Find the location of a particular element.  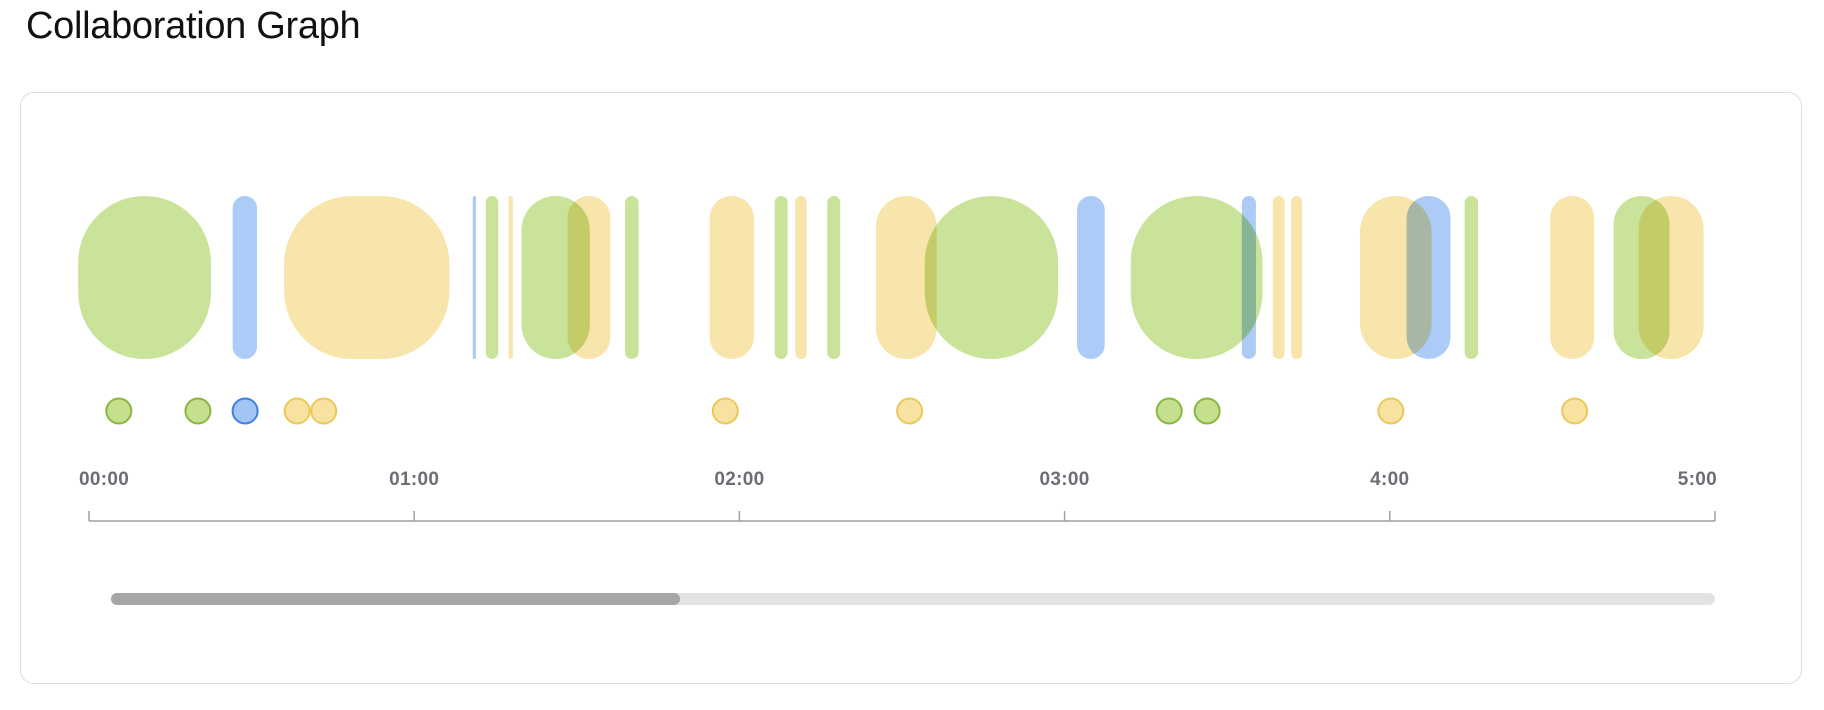

axis-tick-label: 03:00 is located at coordinates (1065, 479).